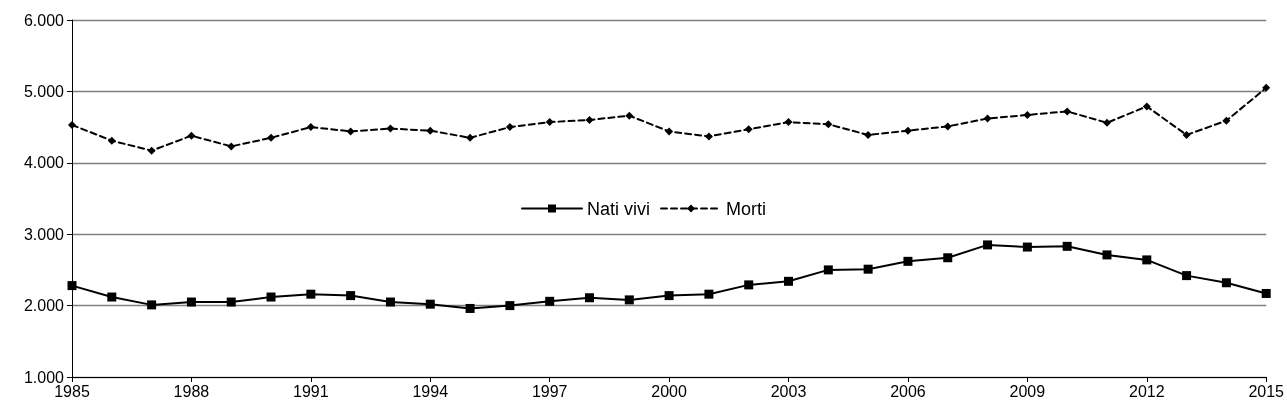 The height and width of the screenshot is (417, 1287). I want to click on x-tick-label: 1988, so click(191, 391).